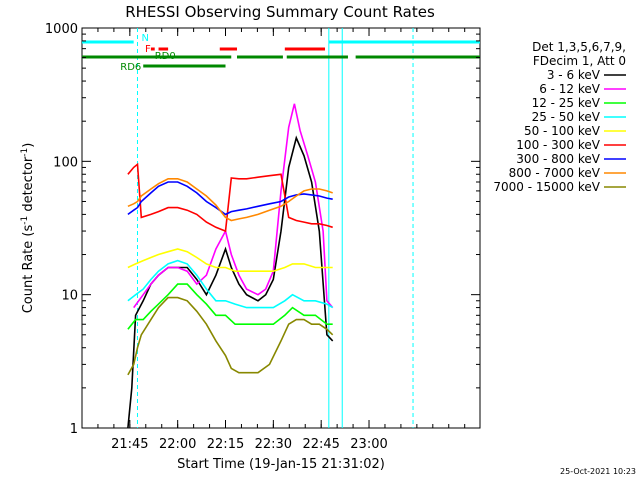 The height and width of the screenshot is (480, 640). Describe the element at coordinates (74, 429) in the screenshot. I see `y-tick-label: 1` at that location.